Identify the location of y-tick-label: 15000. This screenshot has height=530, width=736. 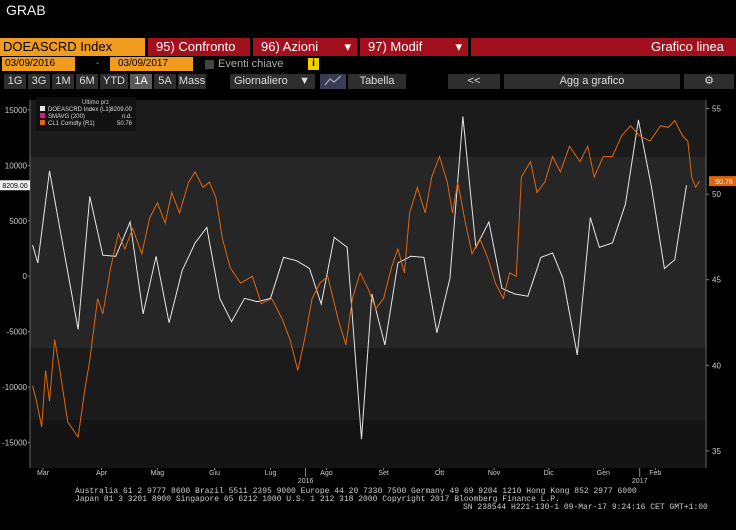
(16, 110).